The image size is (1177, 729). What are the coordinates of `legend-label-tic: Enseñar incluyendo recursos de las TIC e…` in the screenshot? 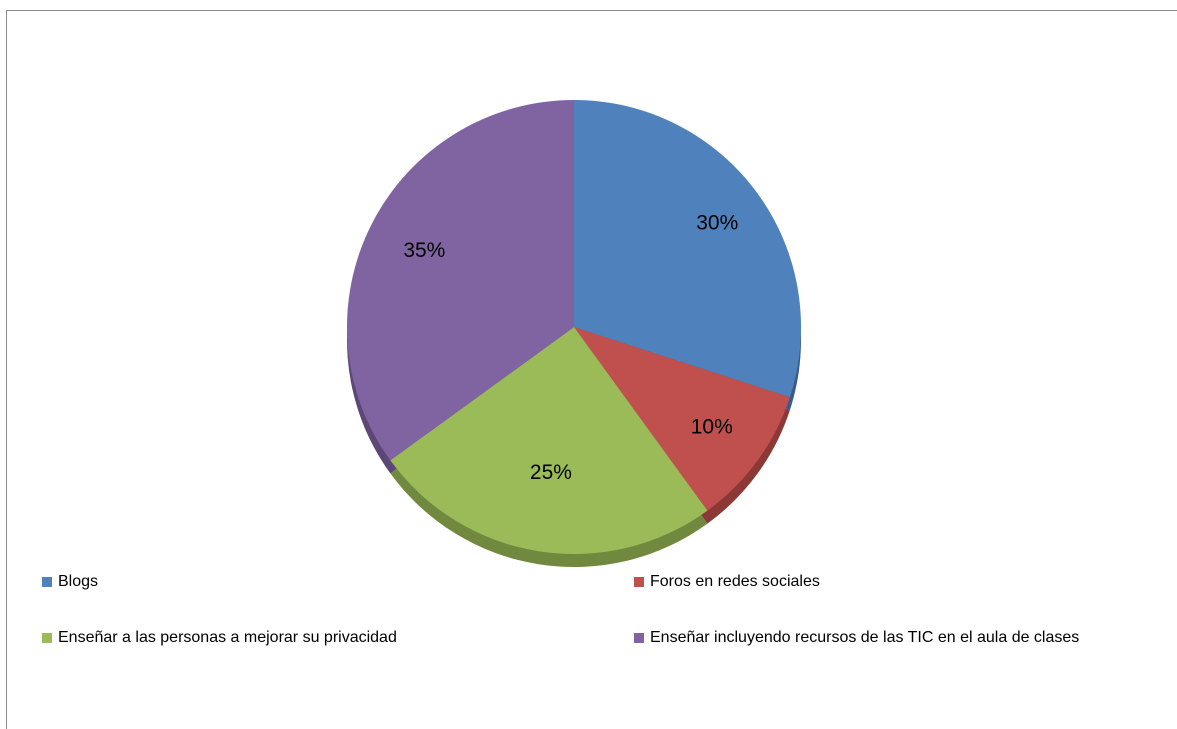 It's located at (865, 637).